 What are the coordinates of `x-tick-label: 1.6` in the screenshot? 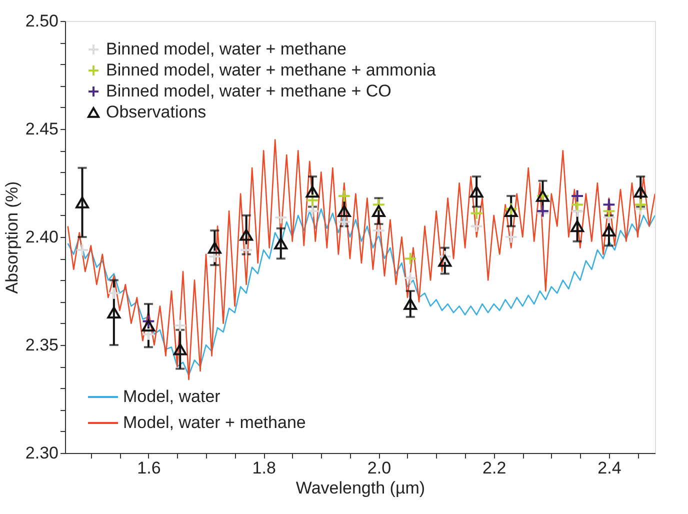 It's located at (149, 468).